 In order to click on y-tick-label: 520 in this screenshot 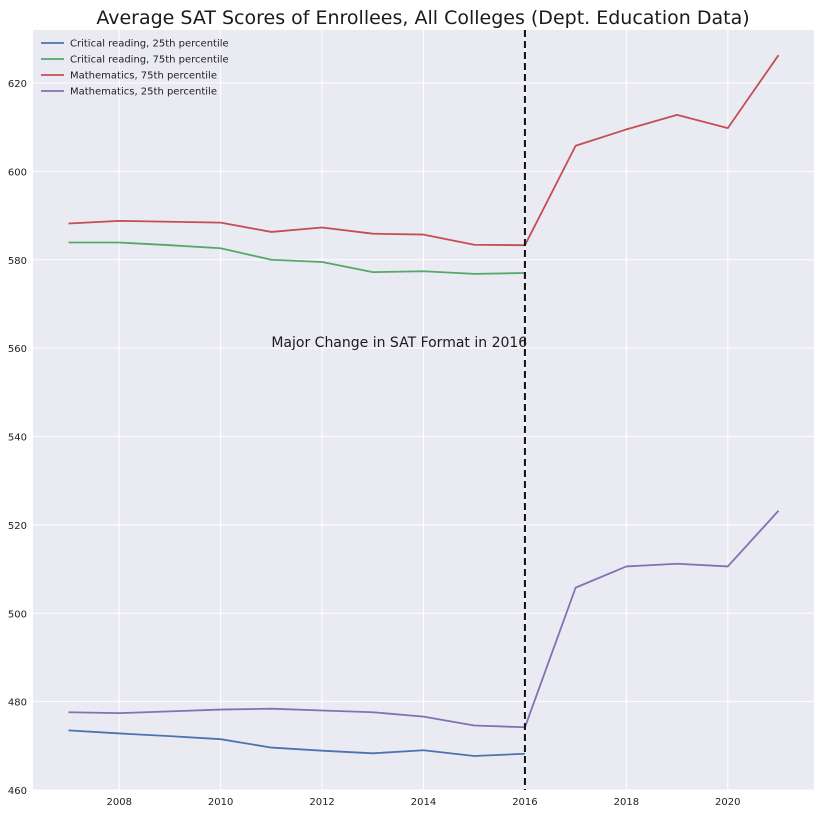, I will do `click(17, 526)`.